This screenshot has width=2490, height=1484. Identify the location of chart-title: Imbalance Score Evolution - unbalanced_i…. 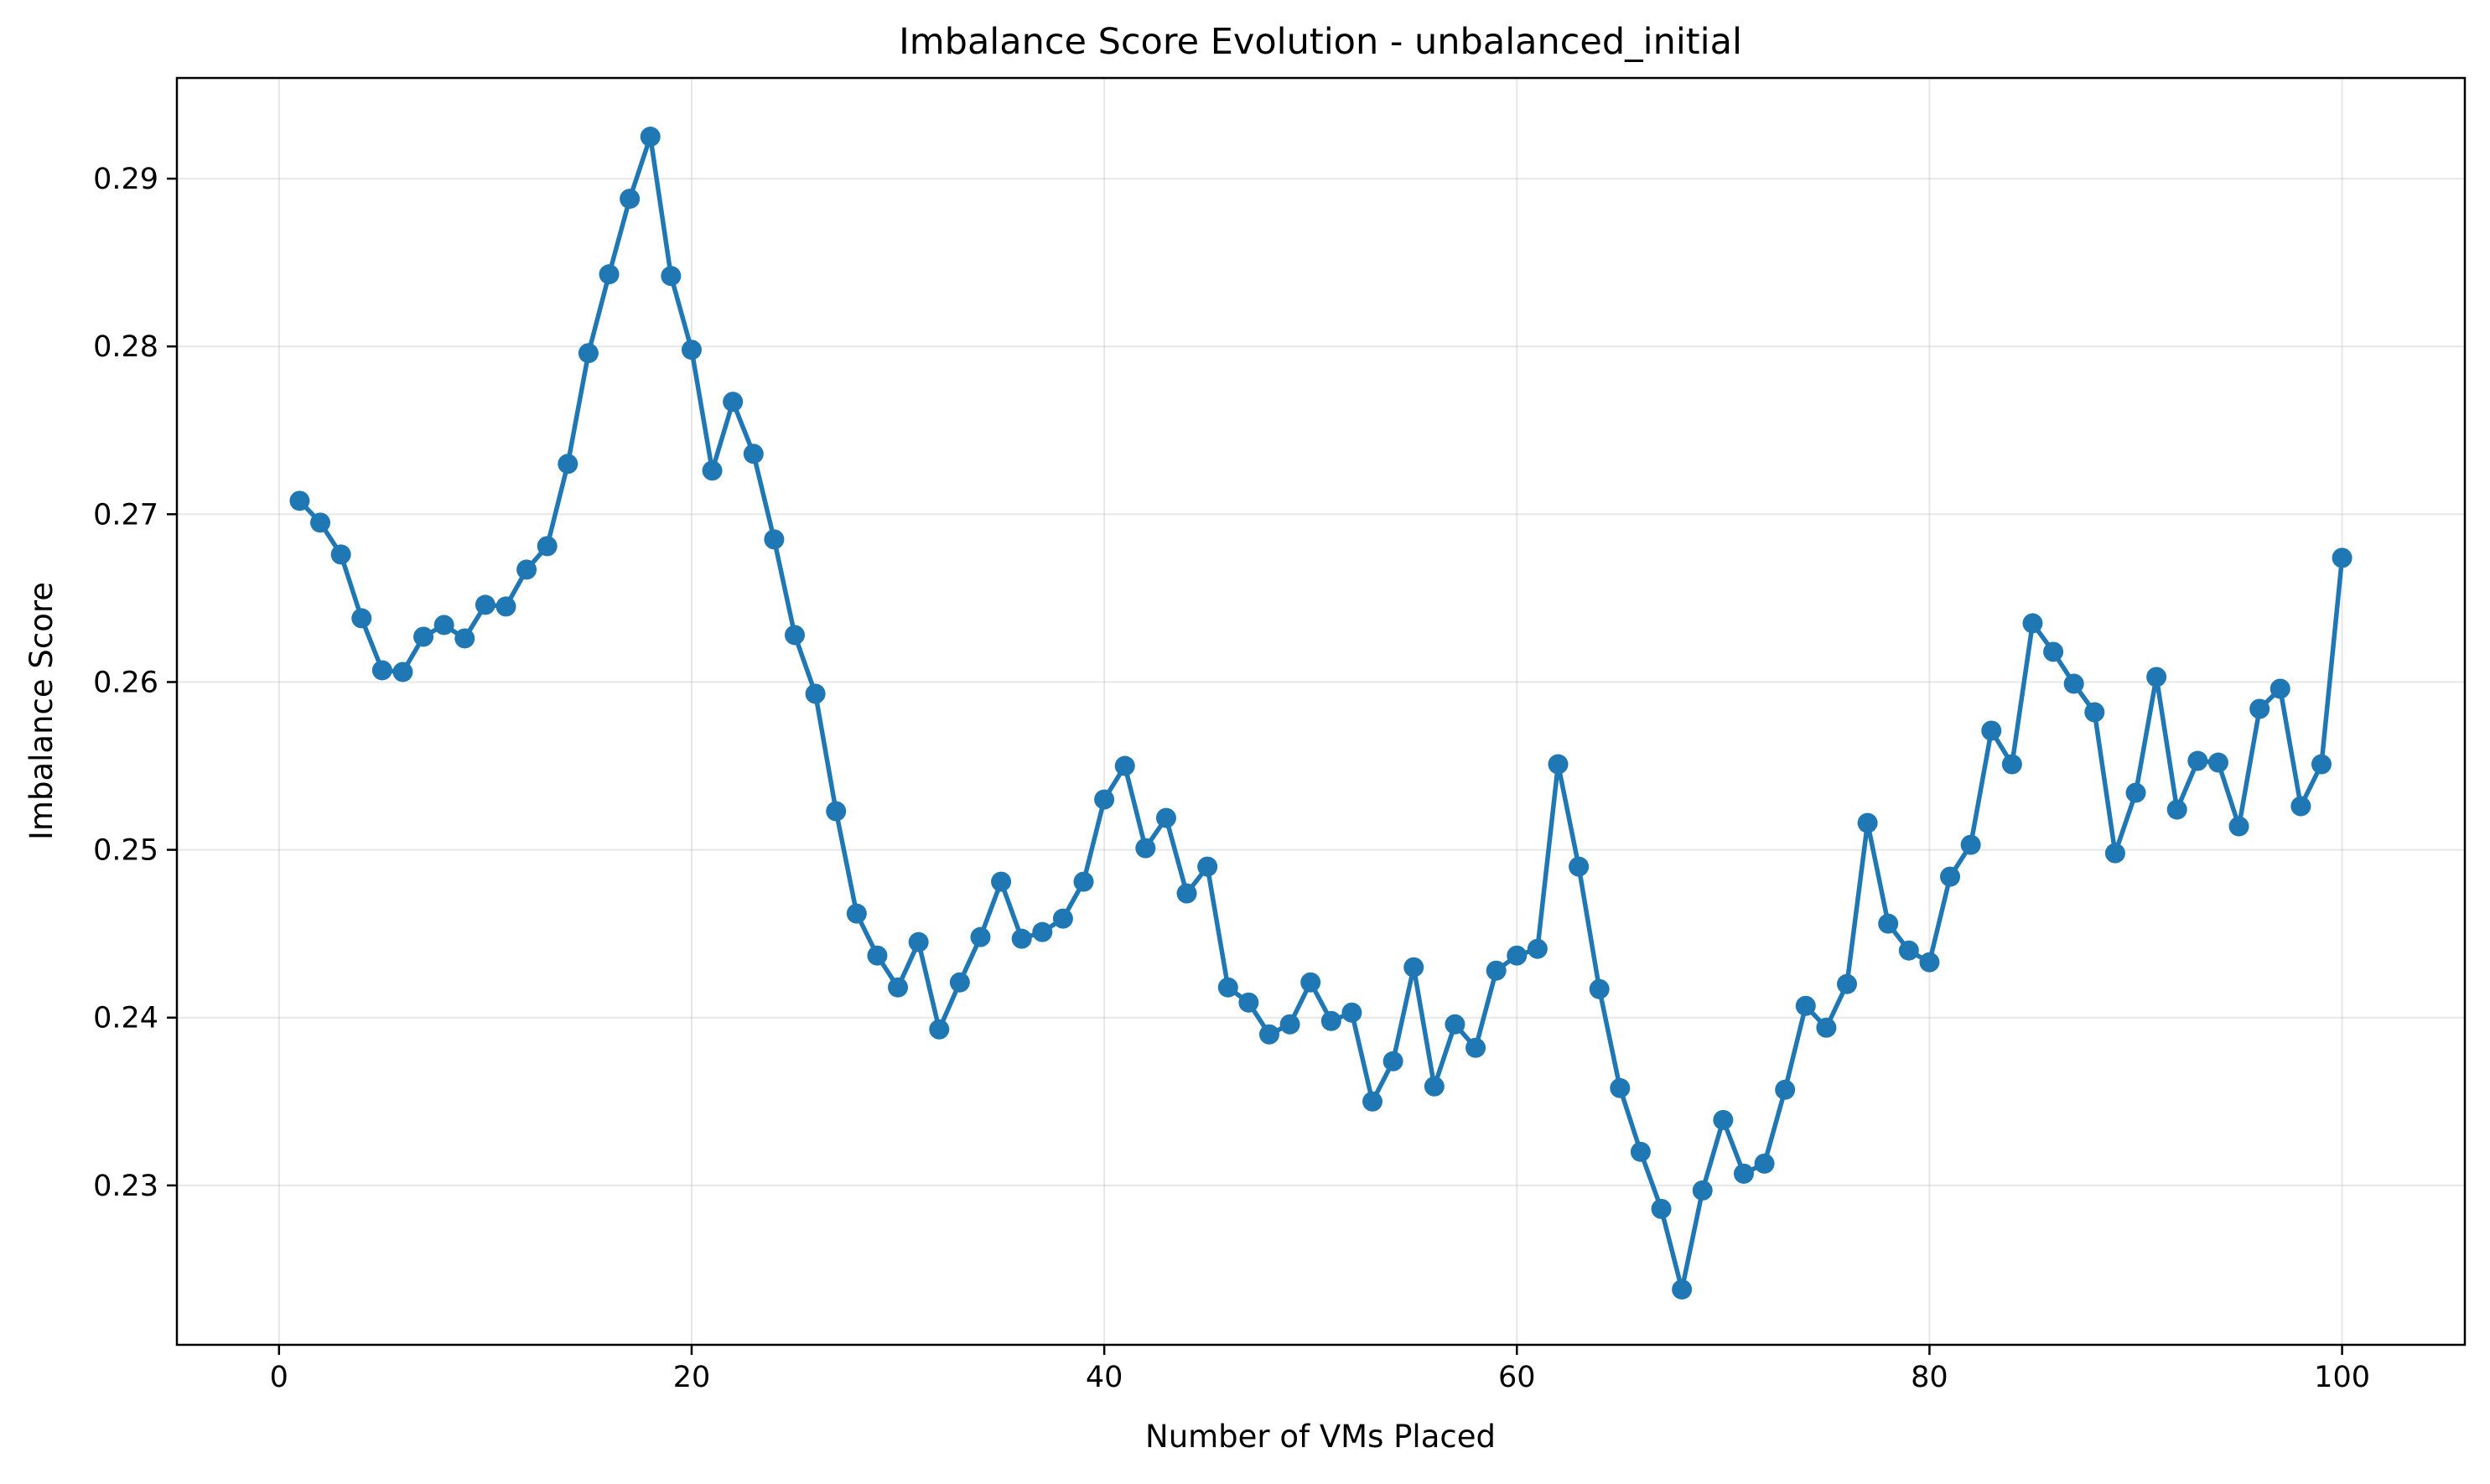
(1320, 42).